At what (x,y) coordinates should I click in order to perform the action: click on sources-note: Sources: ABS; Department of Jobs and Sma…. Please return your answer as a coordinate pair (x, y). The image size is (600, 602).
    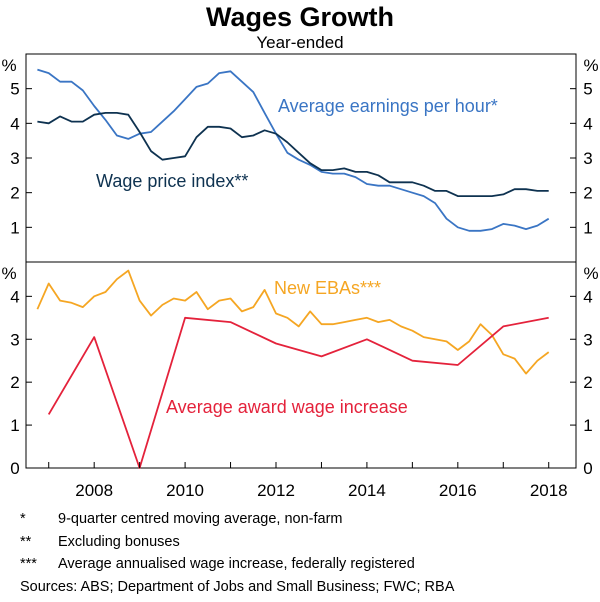
    Looking at the image, I should click on (237, 586).